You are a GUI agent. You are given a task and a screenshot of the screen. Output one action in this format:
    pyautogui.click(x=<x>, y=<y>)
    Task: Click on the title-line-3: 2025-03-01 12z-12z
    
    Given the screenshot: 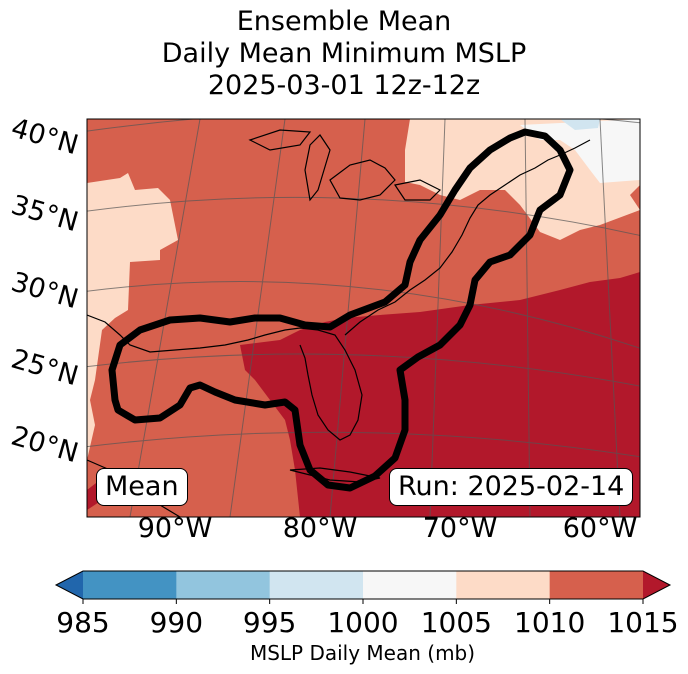 What is the action you would take?
    pyautogui.click(x=344, y=85)
    